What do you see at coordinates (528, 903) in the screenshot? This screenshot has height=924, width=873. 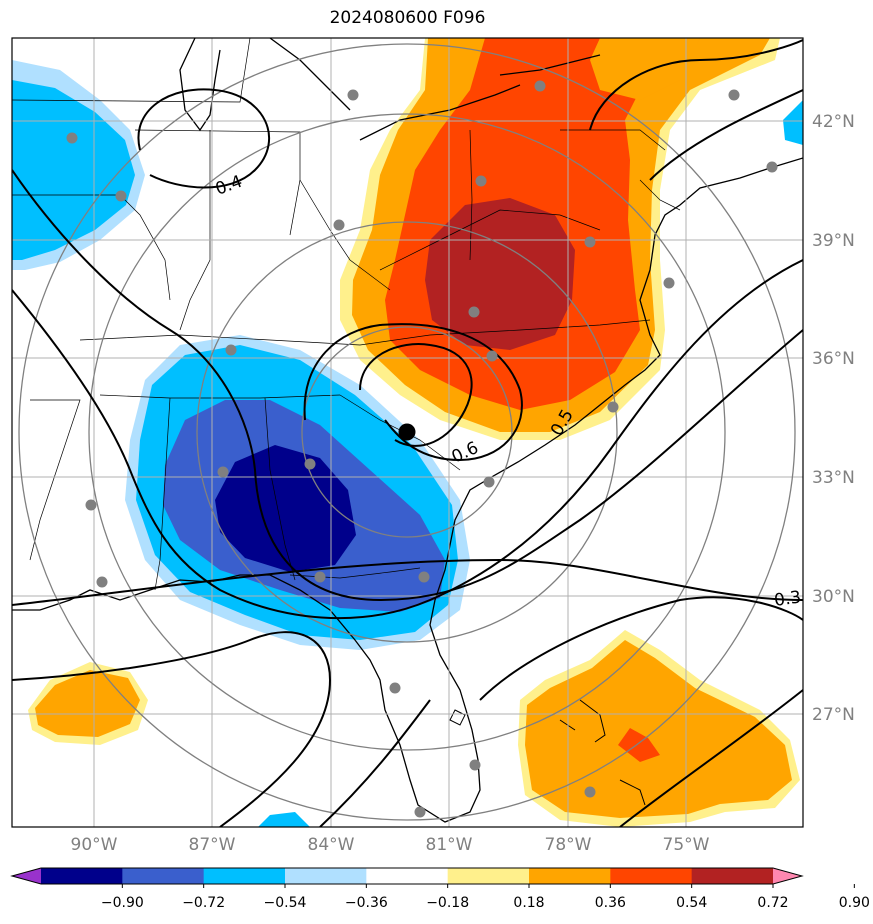 I see `colorbar-tick-label: 0.18` at bounding box center [528, 903].